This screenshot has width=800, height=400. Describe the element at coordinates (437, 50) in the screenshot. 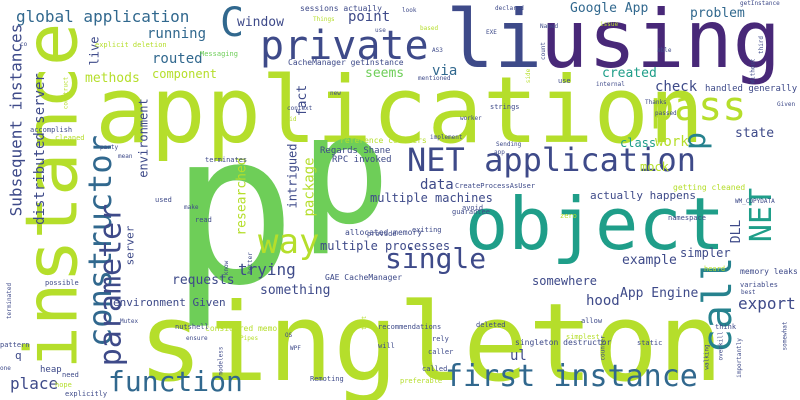

I see `word: AS3` at that location.